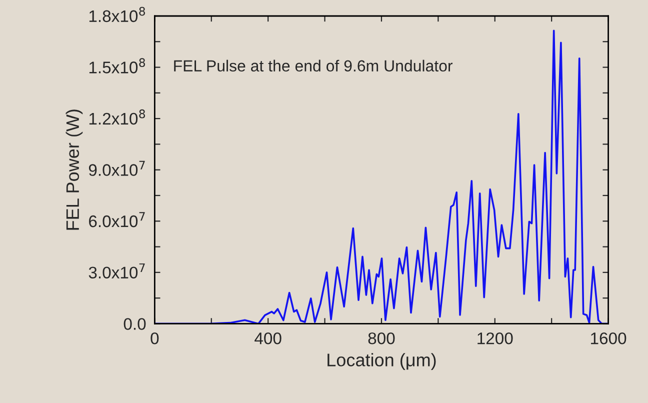 This screenshot has height=403, width=648. Describe the element at coordinates (608, 338) in the screenshot. I see `x-tick-label: 1600` at that location.